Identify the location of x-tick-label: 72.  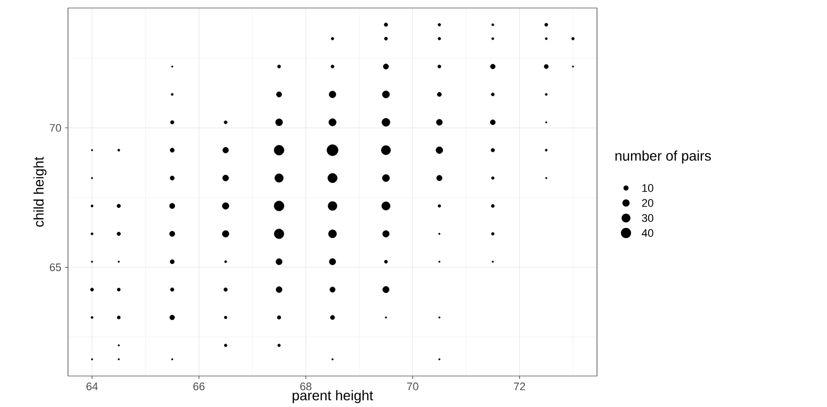
(520, 386).